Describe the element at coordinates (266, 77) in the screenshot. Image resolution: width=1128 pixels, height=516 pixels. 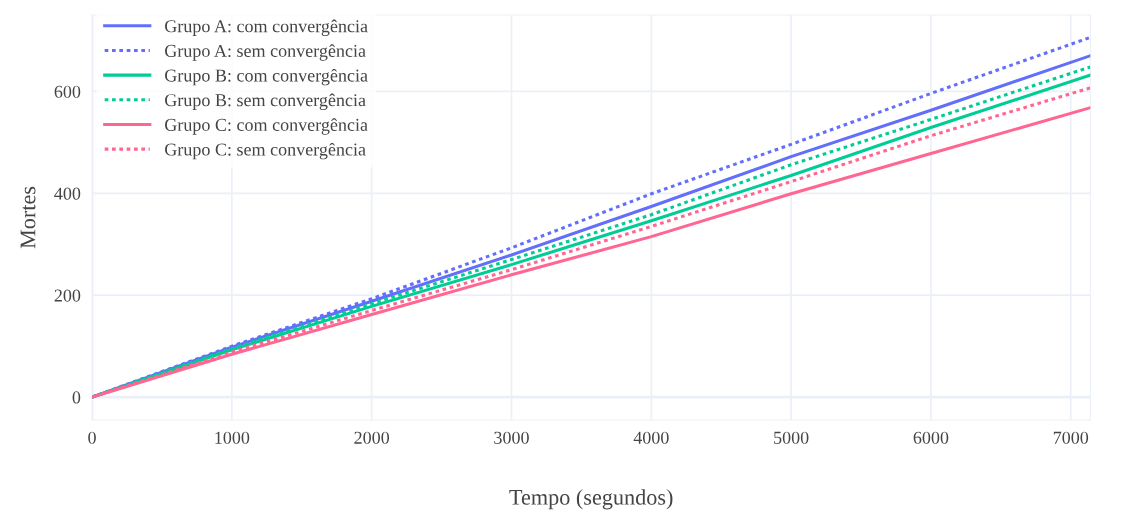
I see `legend-label: Grupo B: com convergência` at that location.